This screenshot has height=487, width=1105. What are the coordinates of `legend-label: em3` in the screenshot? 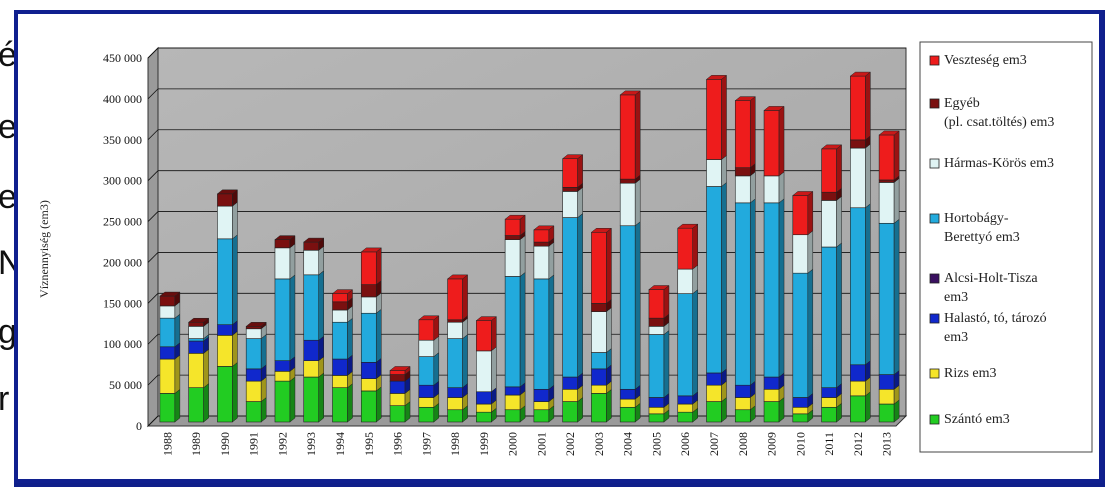 It's located at (956, 297).